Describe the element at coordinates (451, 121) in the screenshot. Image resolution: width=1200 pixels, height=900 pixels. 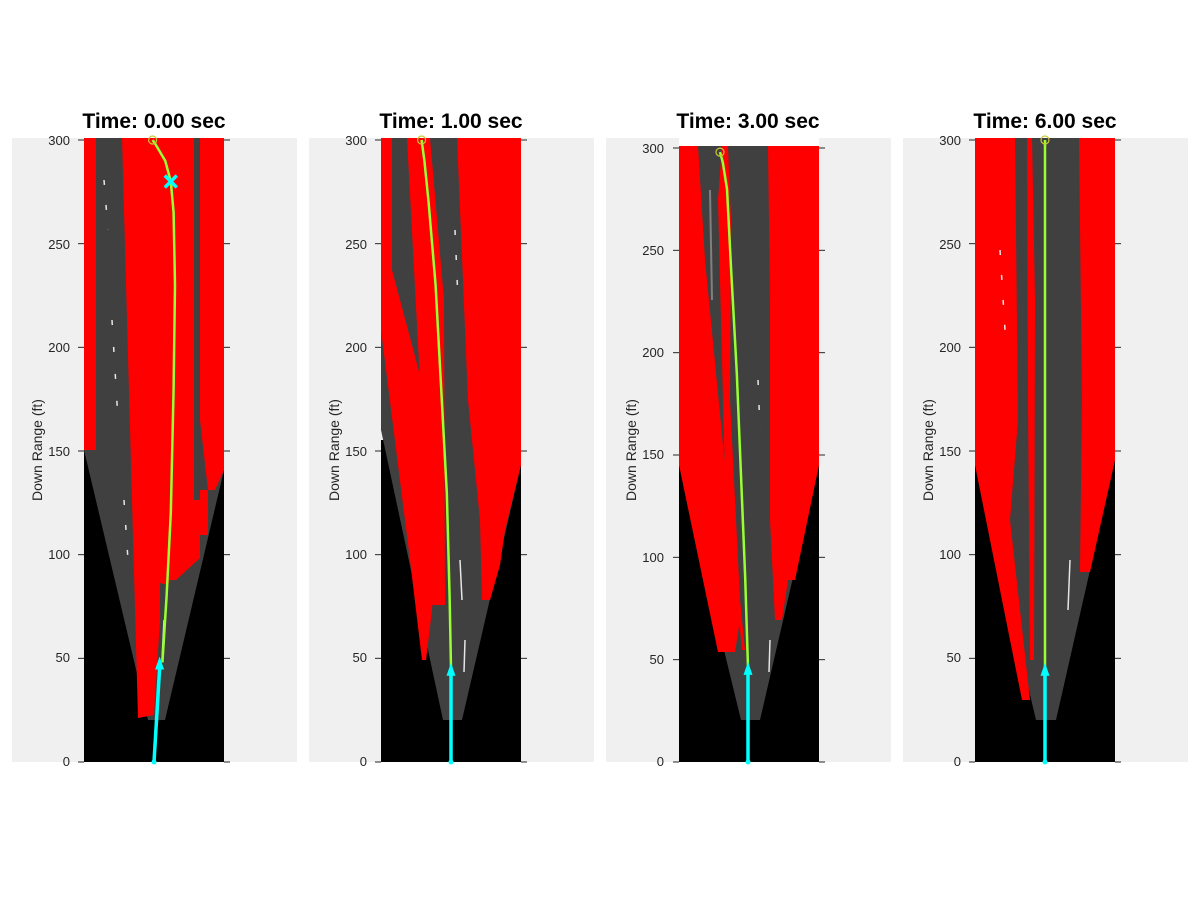
I see `subplot-title: Time: 1.00 sec` at that location.